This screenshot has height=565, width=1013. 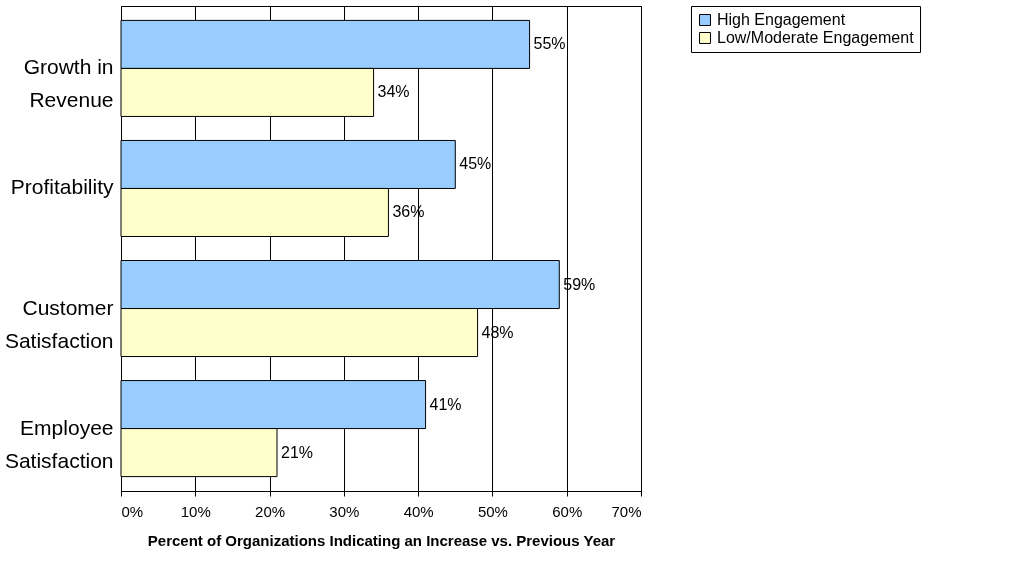 What do you see at coordinates (297, 452) in the screenshot?
I see `data-label: 21%` at bounding box center [297, 452].